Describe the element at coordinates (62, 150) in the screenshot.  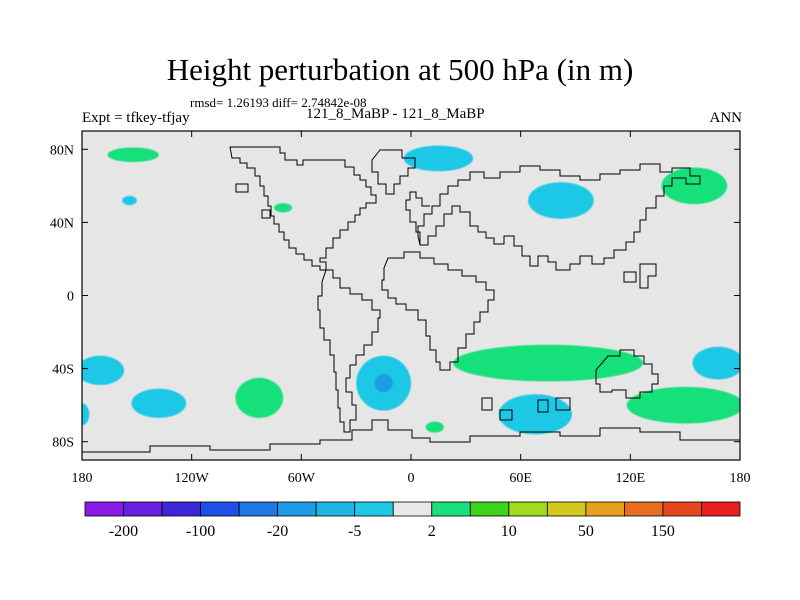
I see `y-tick-label-0: 80N` at that location.